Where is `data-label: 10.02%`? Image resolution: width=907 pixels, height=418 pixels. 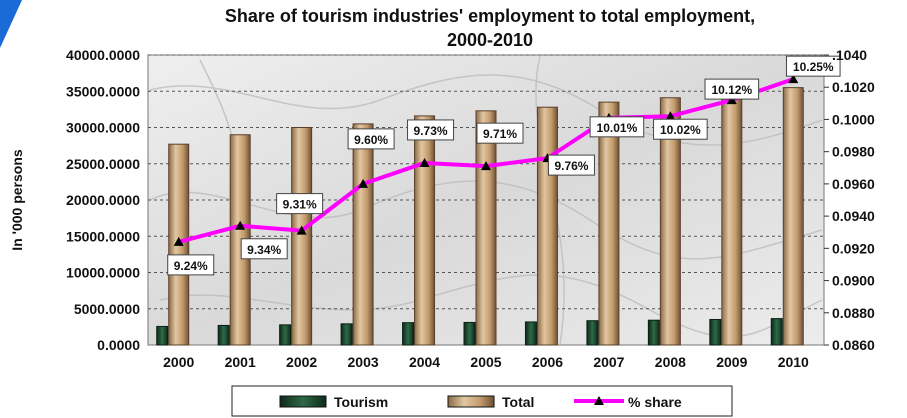
data-label: 10.02% is located at coordinates (680, 130).